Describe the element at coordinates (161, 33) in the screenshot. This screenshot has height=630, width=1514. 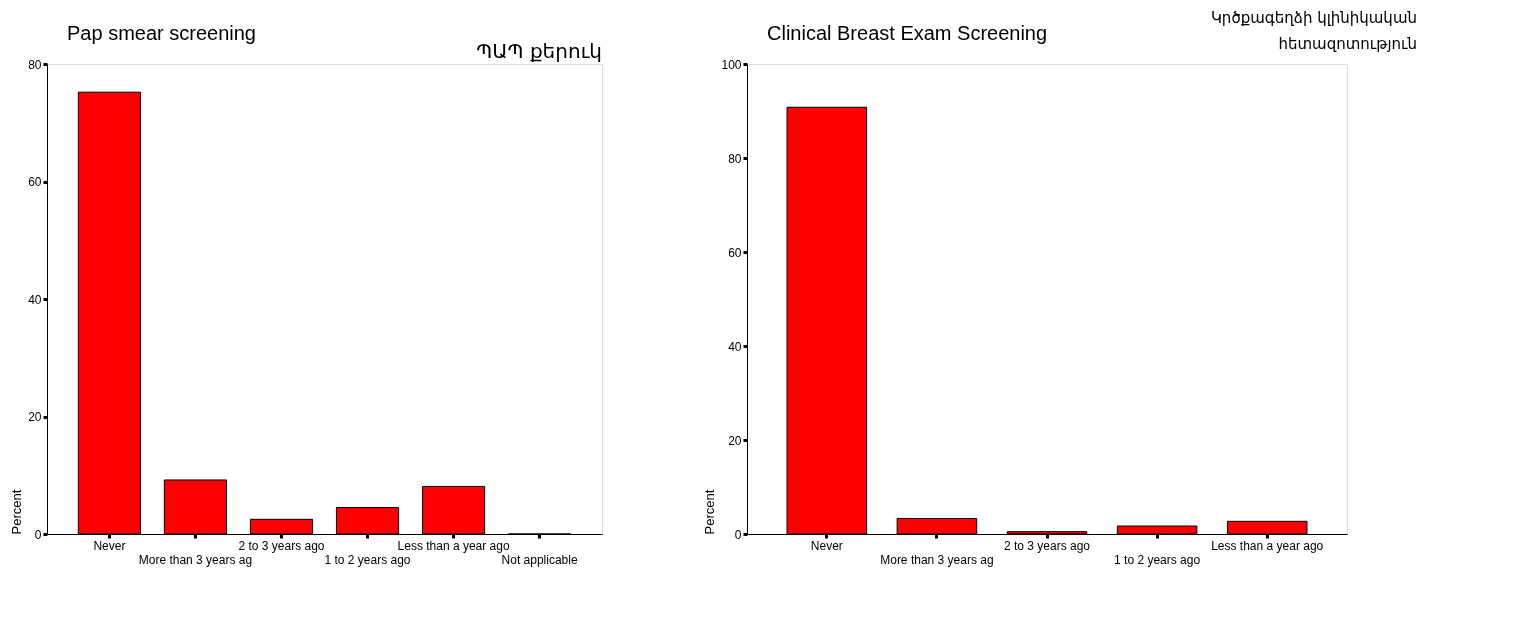
I see `chart-title: Pap smear screening` at that location.